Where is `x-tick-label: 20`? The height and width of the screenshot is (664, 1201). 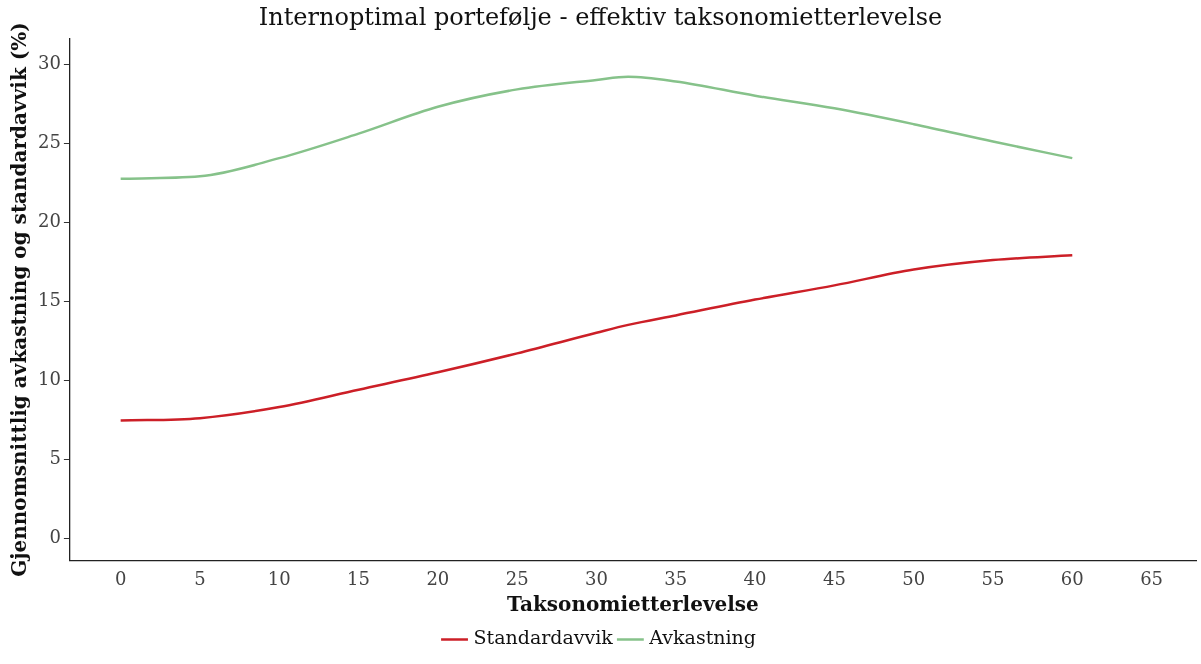
x-tick-label: 20 is located at coordinates (438, 578).